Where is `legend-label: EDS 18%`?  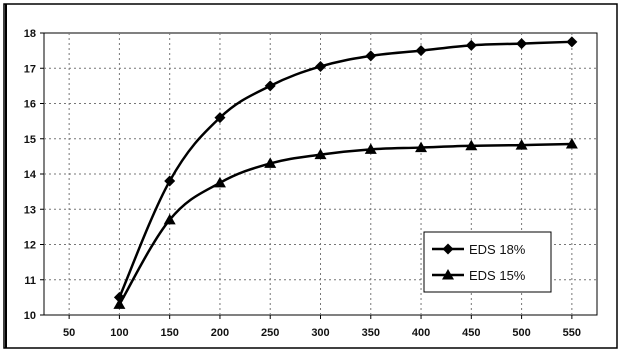 legend-label: EDS 18% is located at coordinates (497, 249).